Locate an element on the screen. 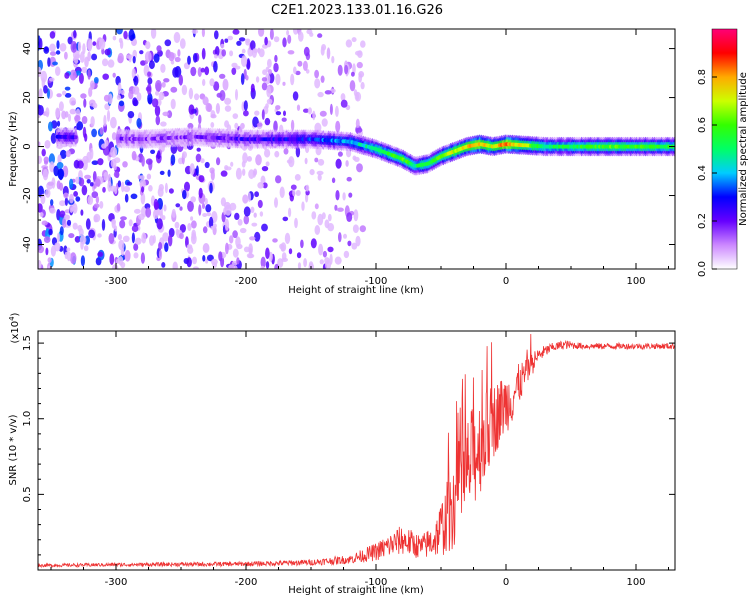 This screenshot has height=600, width=750. spectrogram-x-tick-label: -100 is located at coordinates (376, 281).